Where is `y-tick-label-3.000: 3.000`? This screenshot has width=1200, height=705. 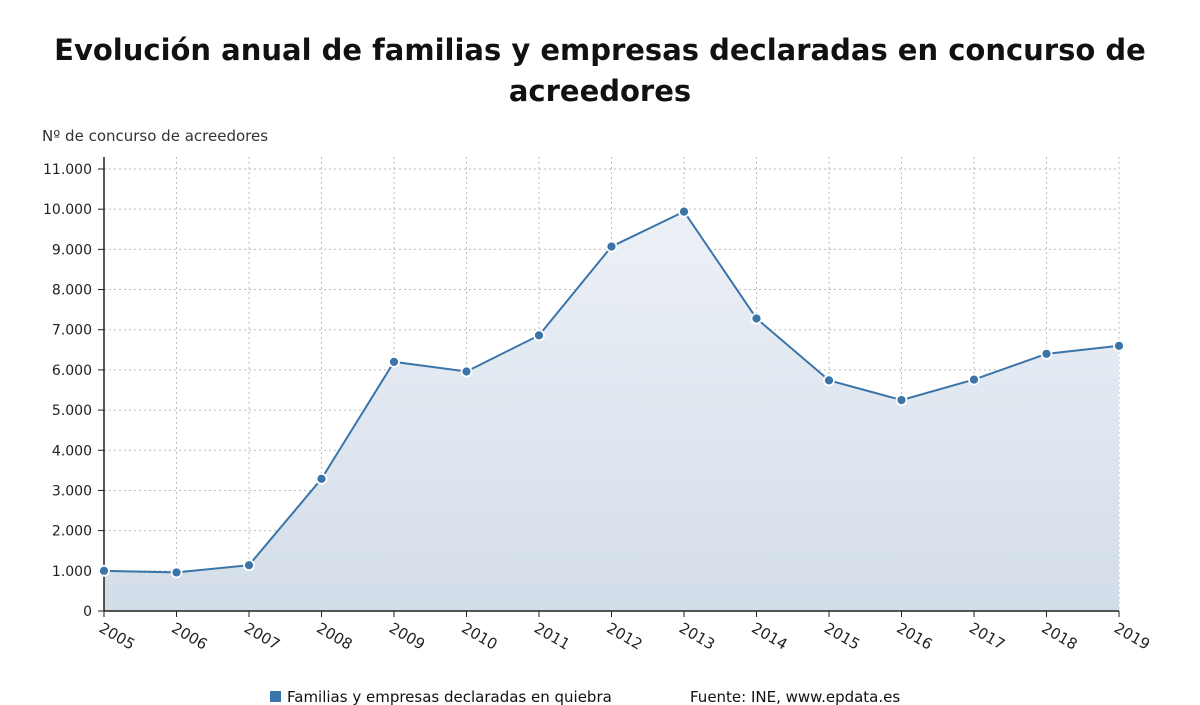 y-tick-label-3.000: 3.000 is located at coordinates (72, 491).